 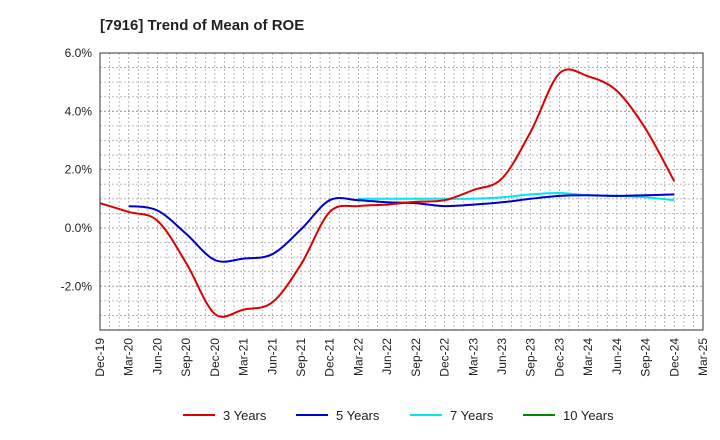 I want to click on legend-label: 7 Years, so click(x=472, y=415).